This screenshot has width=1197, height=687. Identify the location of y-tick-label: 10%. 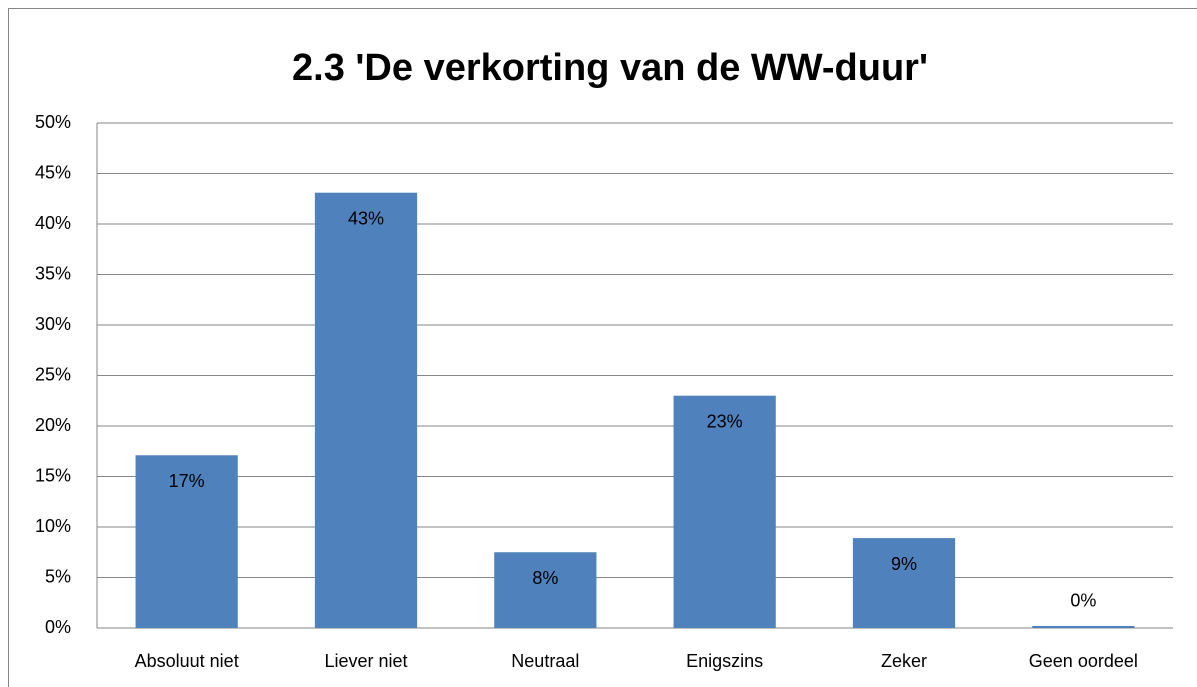
(53, 526).